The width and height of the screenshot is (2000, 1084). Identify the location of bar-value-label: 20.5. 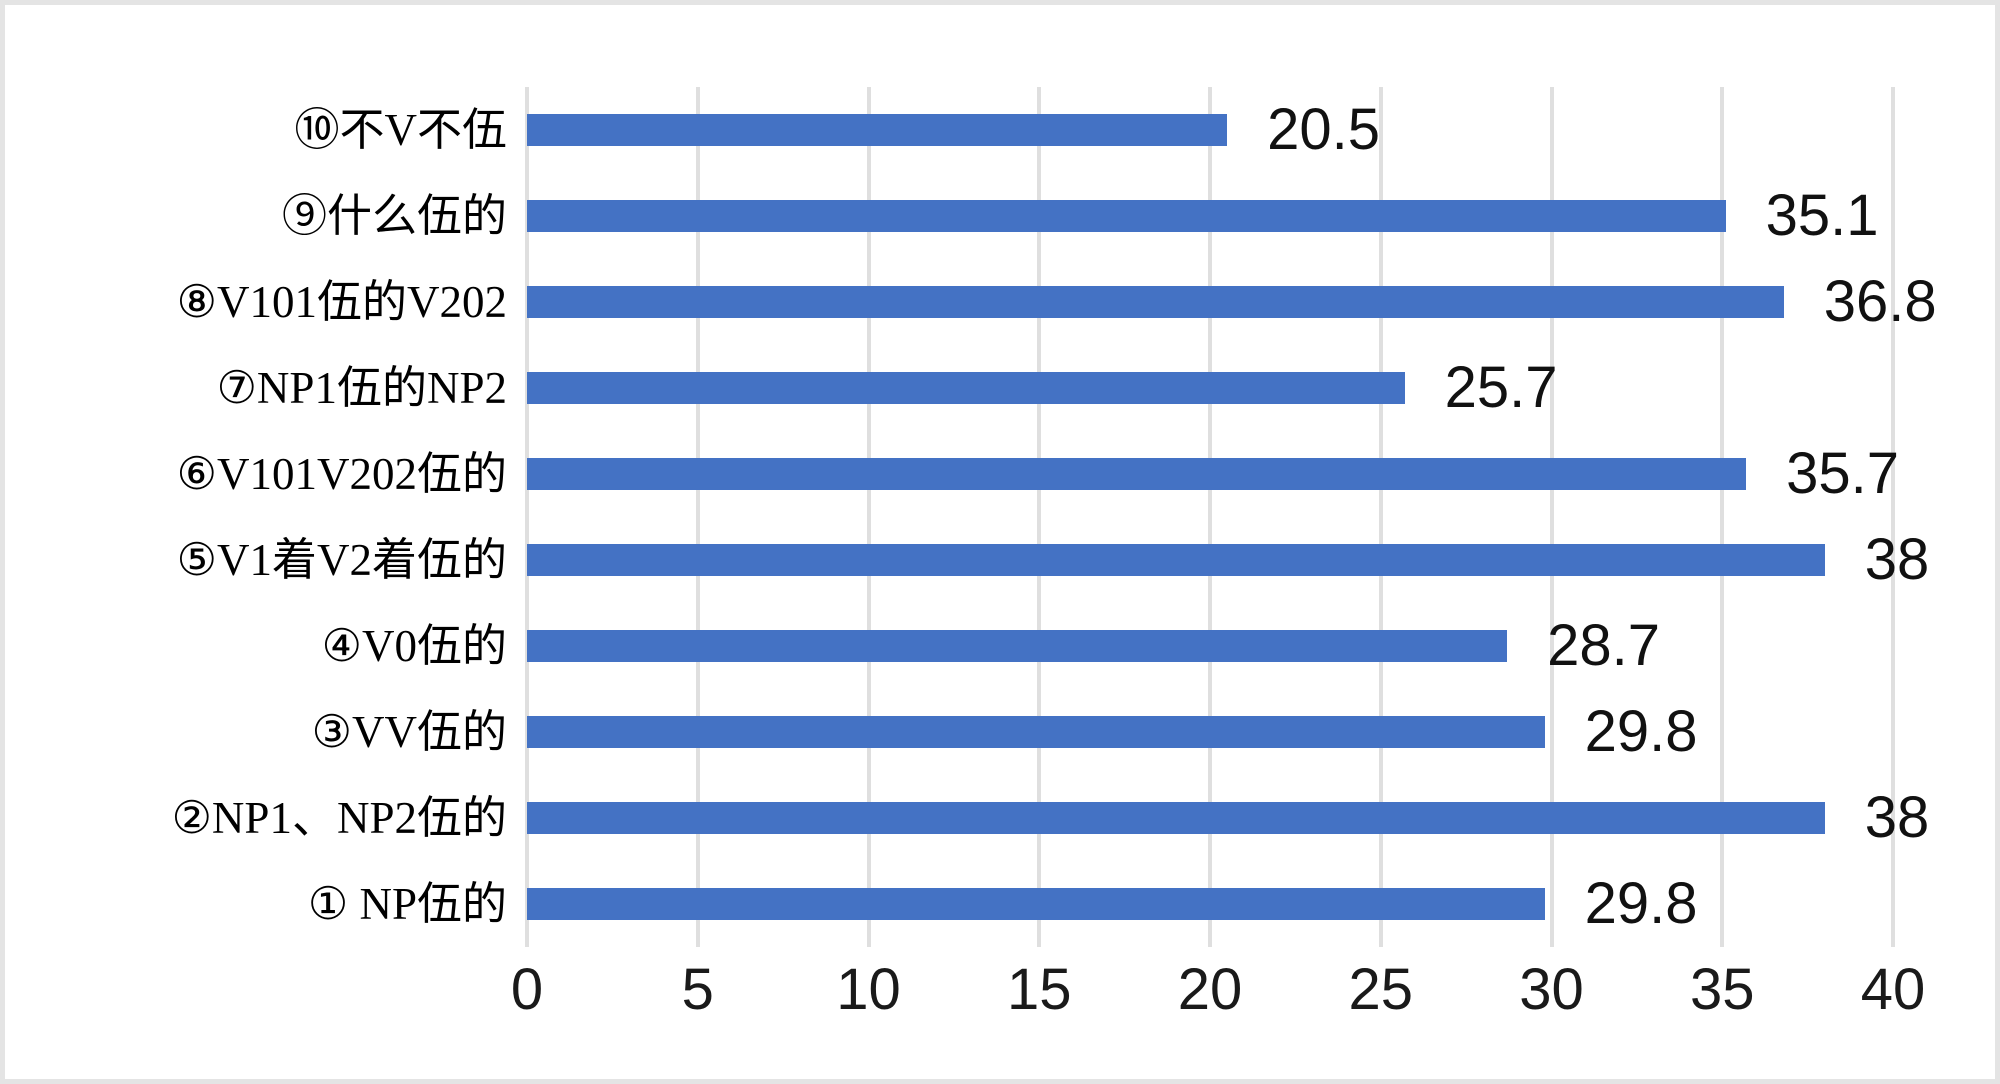
(1323, 129).